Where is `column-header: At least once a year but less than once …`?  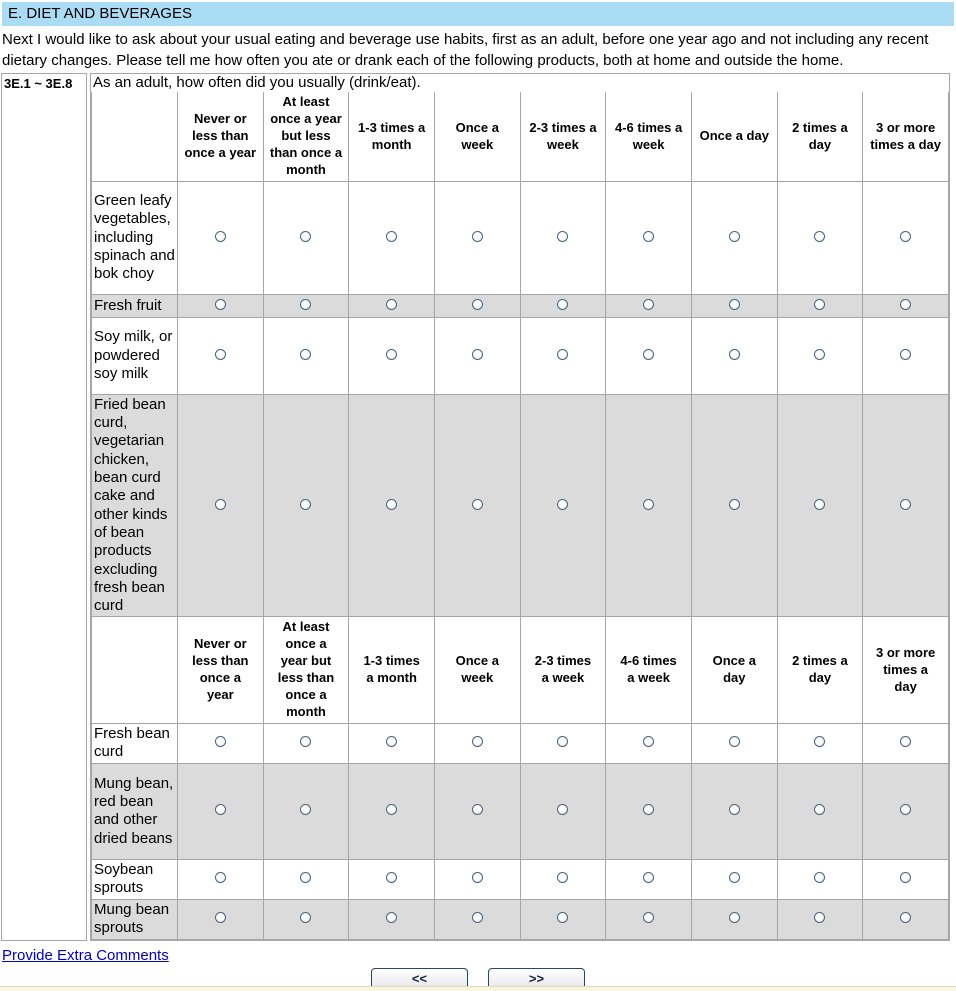 column-header: At least once a year but less than once … is located at coordinates (306, 137).